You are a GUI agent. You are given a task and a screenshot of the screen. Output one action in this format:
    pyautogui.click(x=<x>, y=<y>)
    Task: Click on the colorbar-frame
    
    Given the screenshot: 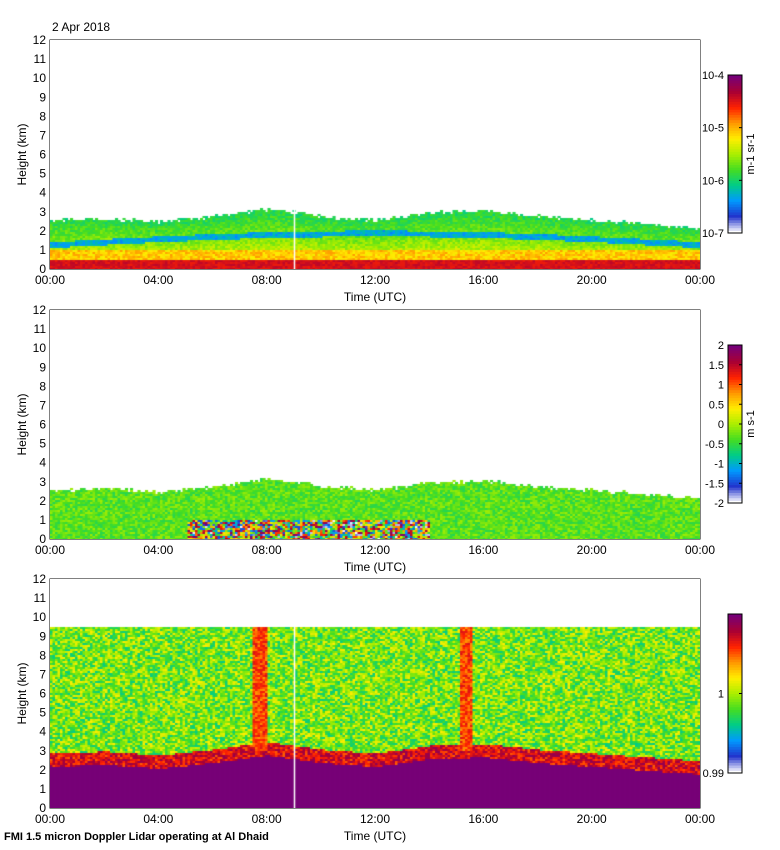 What is the action you would take?
    pyautogui.click(x=735, y=154)
    